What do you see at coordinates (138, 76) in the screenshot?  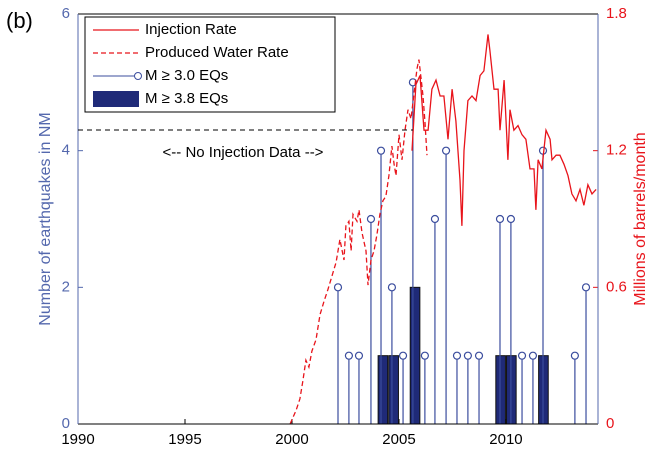 I see `legend-swatch-marker` at bounding box center [138, 76].